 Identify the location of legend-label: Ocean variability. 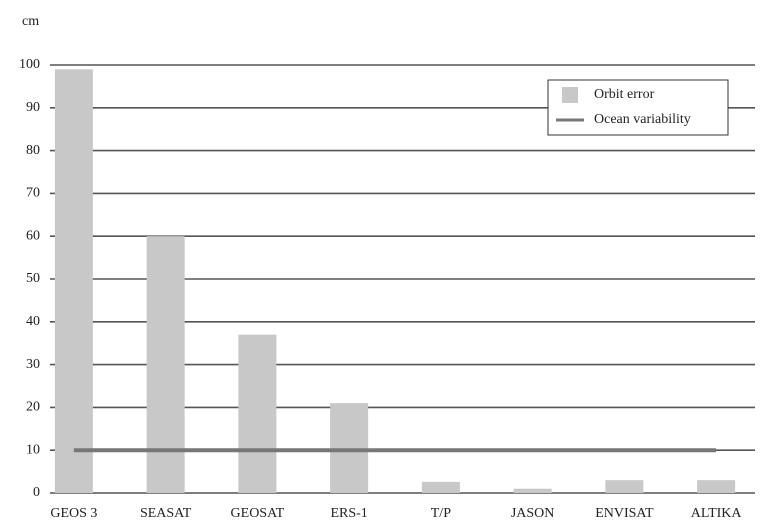
(642, 119).